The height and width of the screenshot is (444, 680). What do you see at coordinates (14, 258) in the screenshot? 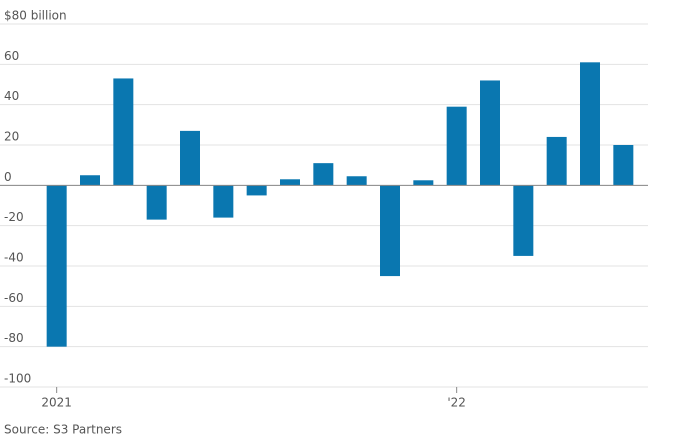
I see `y-tick-label: -40` at bounding box center [14, 258].